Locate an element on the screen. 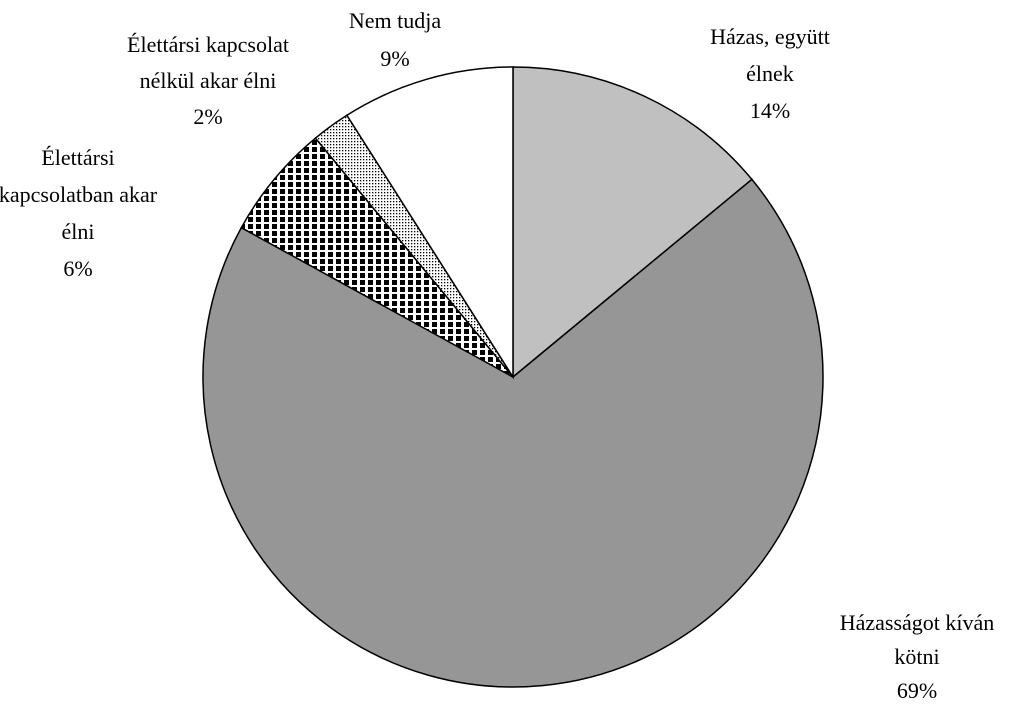 The width and height of the screenshot is (1024, 708). category-name: Élettársi kapcsolatban akar élni is located at coordinates (79, 194).